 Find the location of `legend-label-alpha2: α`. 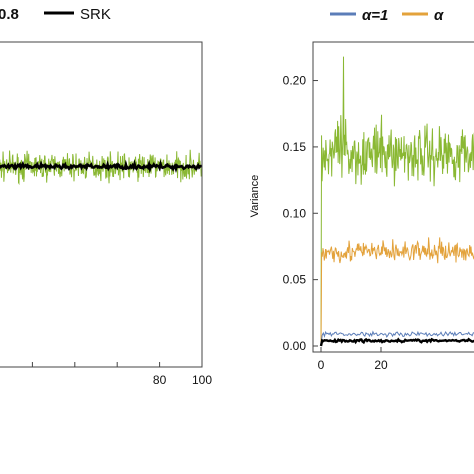

legend-label-alpha2: α is located at coordinates (439, 15).